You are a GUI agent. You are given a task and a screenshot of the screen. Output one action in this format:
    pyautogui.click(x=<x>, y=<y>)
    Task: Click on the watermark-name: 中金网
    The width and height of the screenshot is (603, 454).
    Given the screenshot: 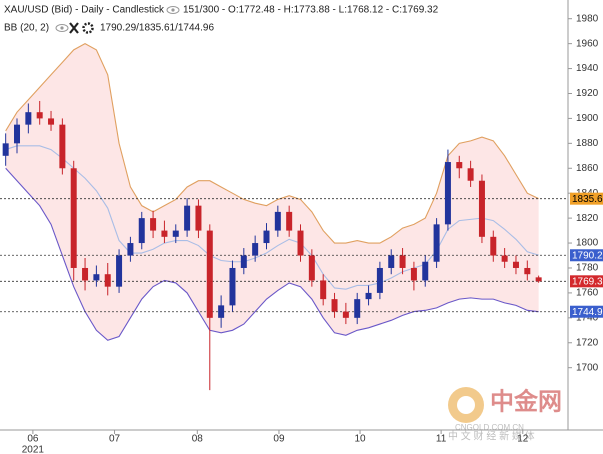 What is the action you would take?
    pyautogui.click(x=526, y=401)
    